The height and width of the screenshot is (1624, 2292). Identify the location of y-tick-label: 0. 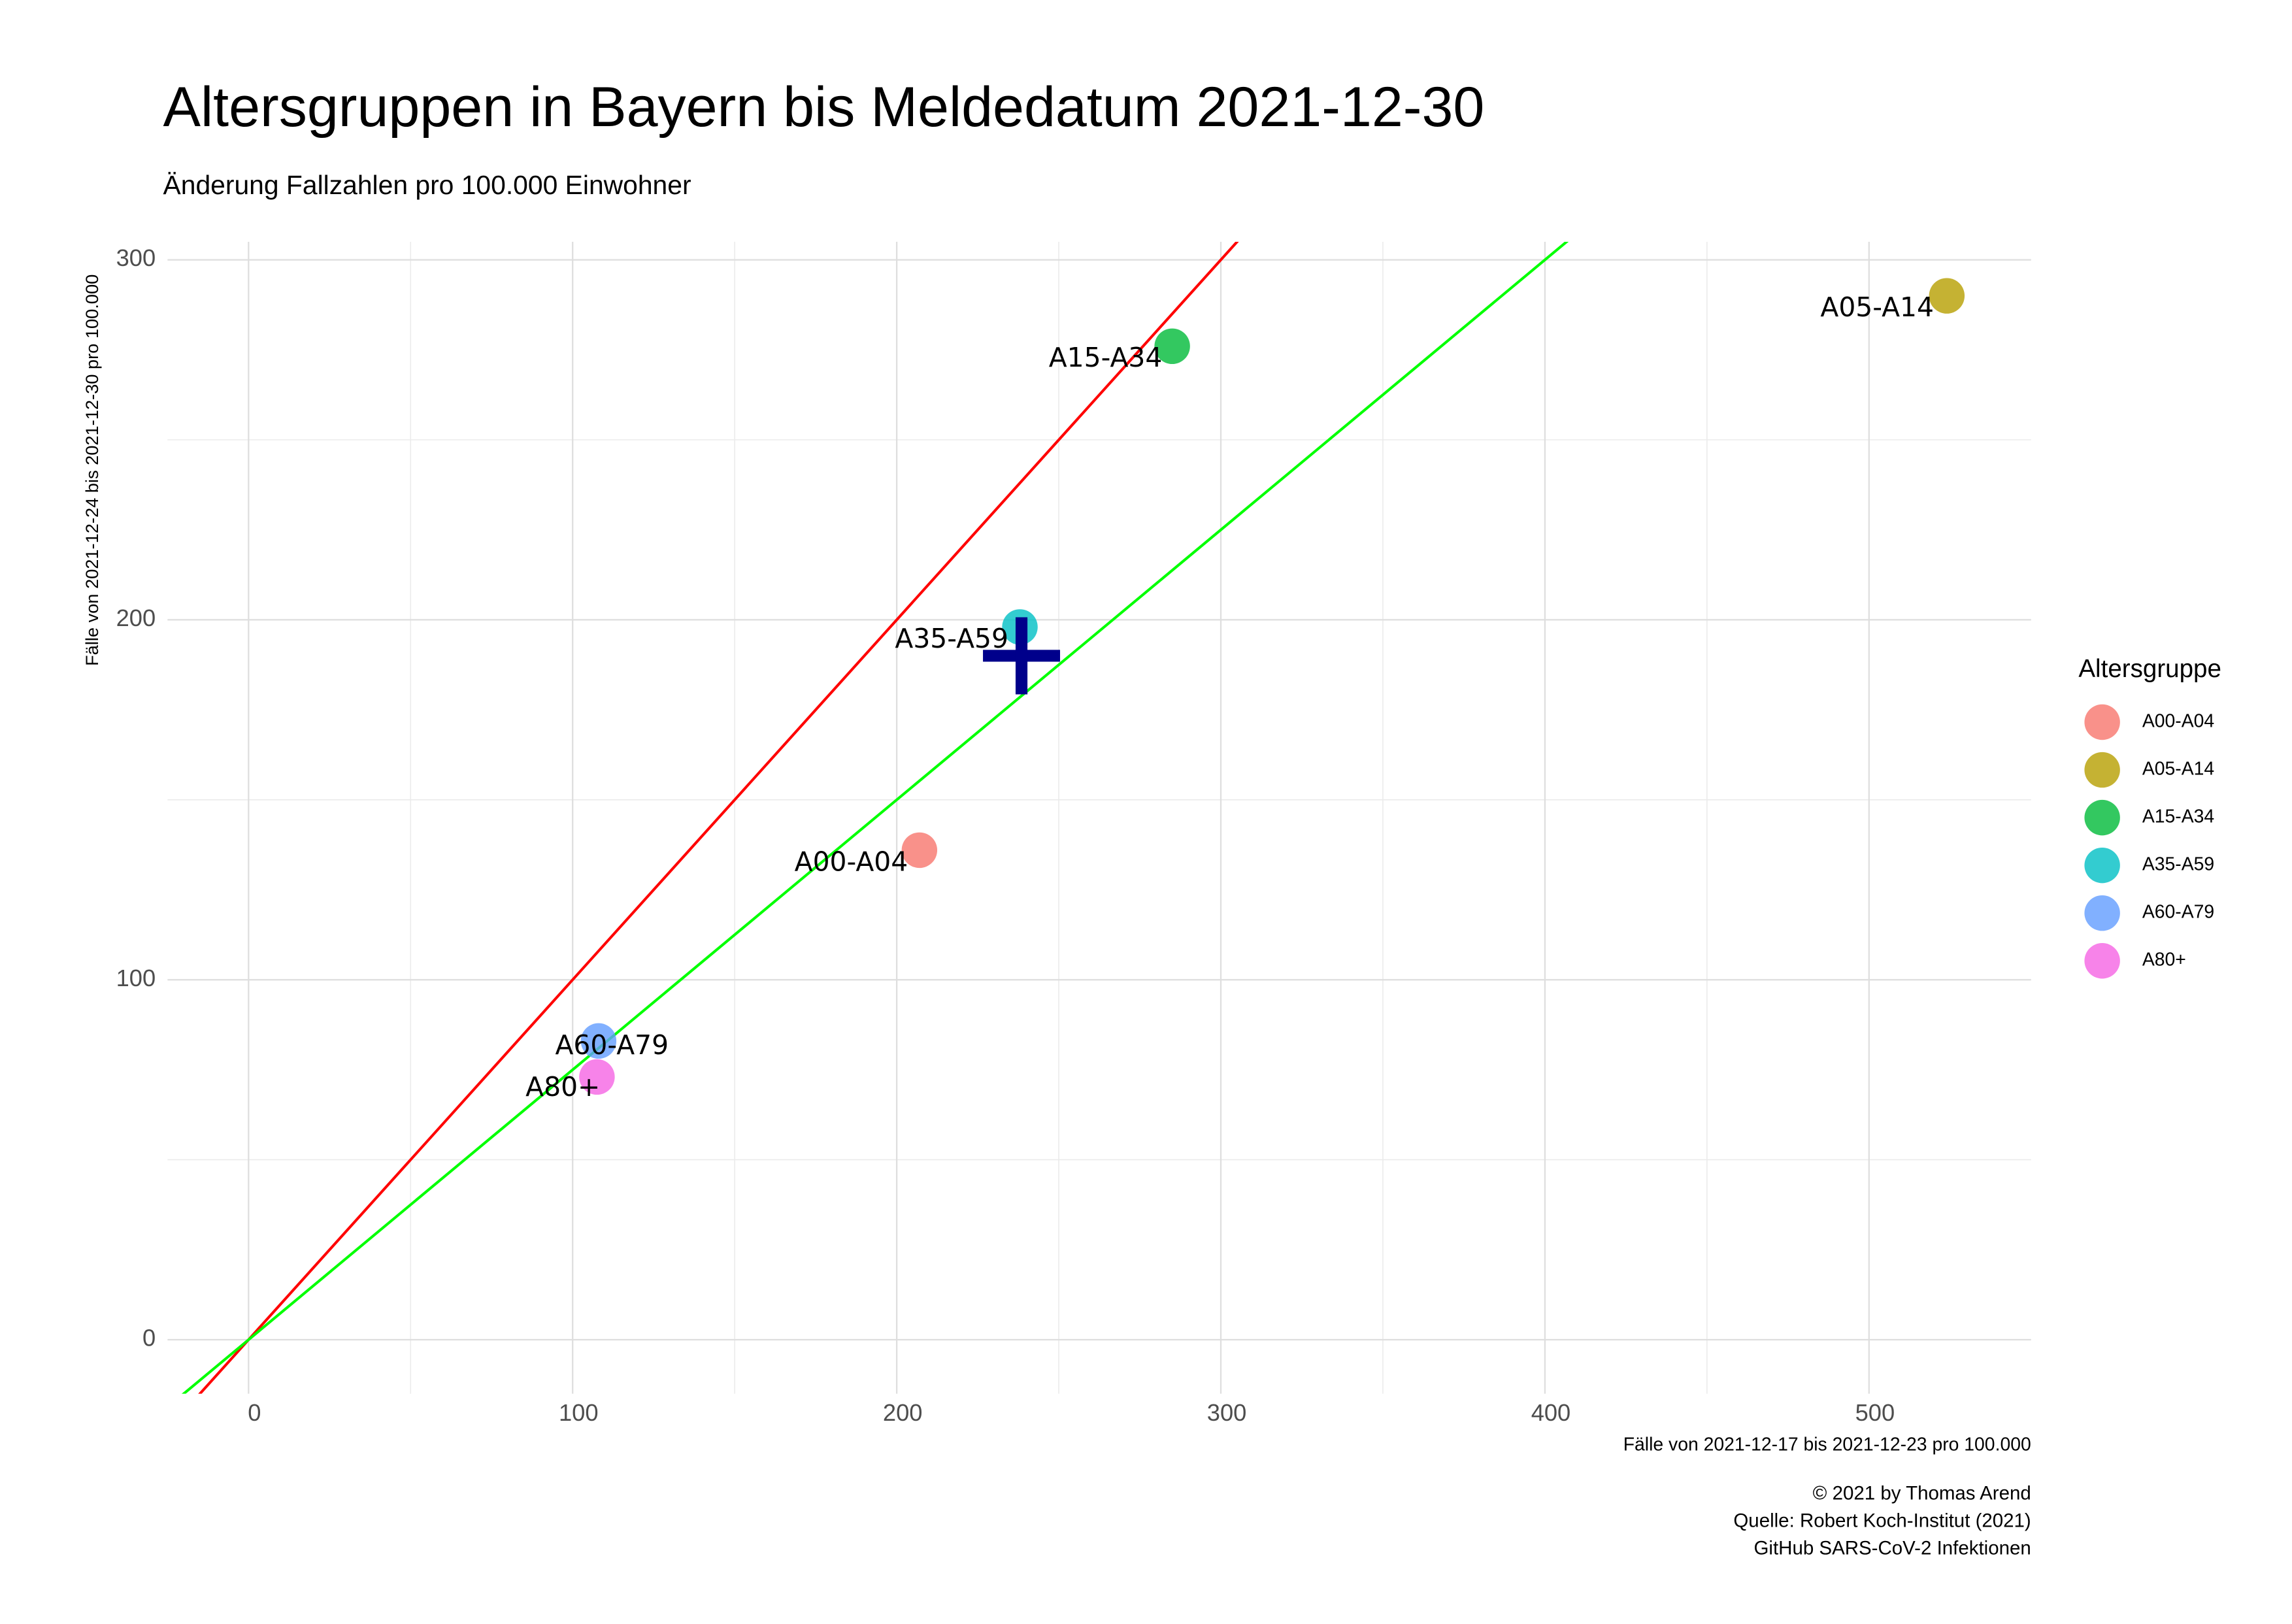
(149, 1338).